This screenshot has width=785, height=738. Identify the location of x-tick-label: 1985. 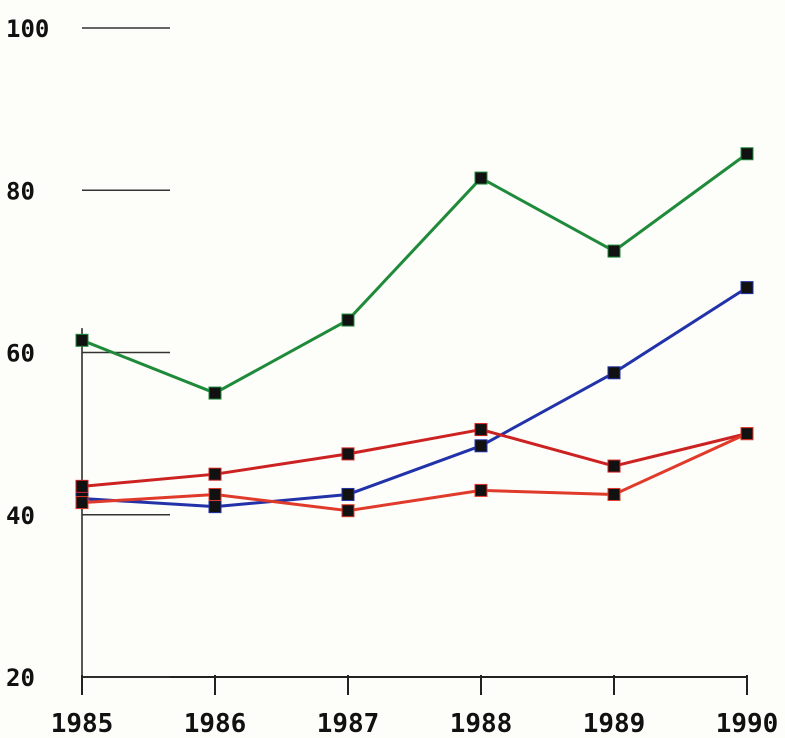
(82, 723).